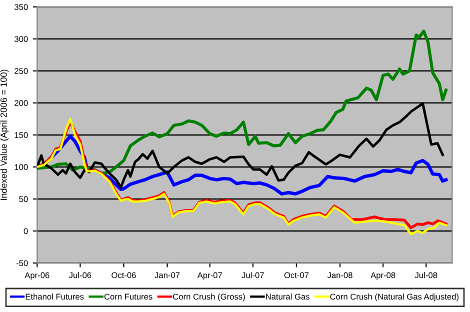 The height and width of the screenshot is (312, 470). What do you see at coordinates (55, 297) in the screenshot?
I see `legend-label: Ethanol Futures` at bounding box center [55, 297].